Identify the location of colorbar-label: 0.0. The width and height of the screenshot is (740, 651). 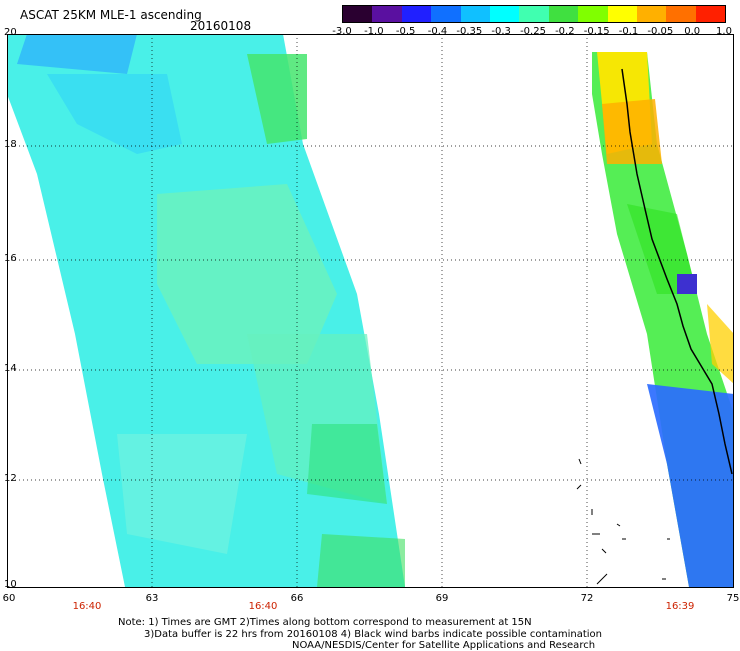
(692, 31).